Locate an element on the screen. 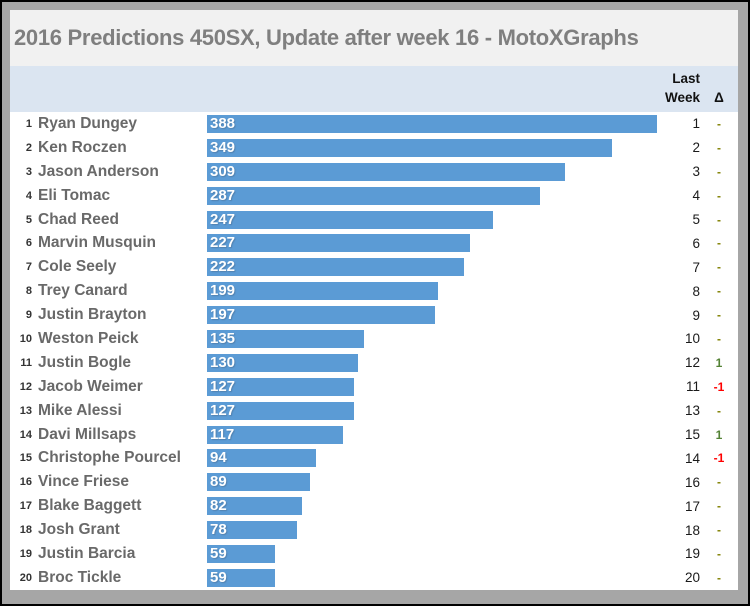 Image resolution: width=750 pixels, height=606 pixels. table-row: 13 Mike Alessi 127 13 - is located at coordinates (374, 411).